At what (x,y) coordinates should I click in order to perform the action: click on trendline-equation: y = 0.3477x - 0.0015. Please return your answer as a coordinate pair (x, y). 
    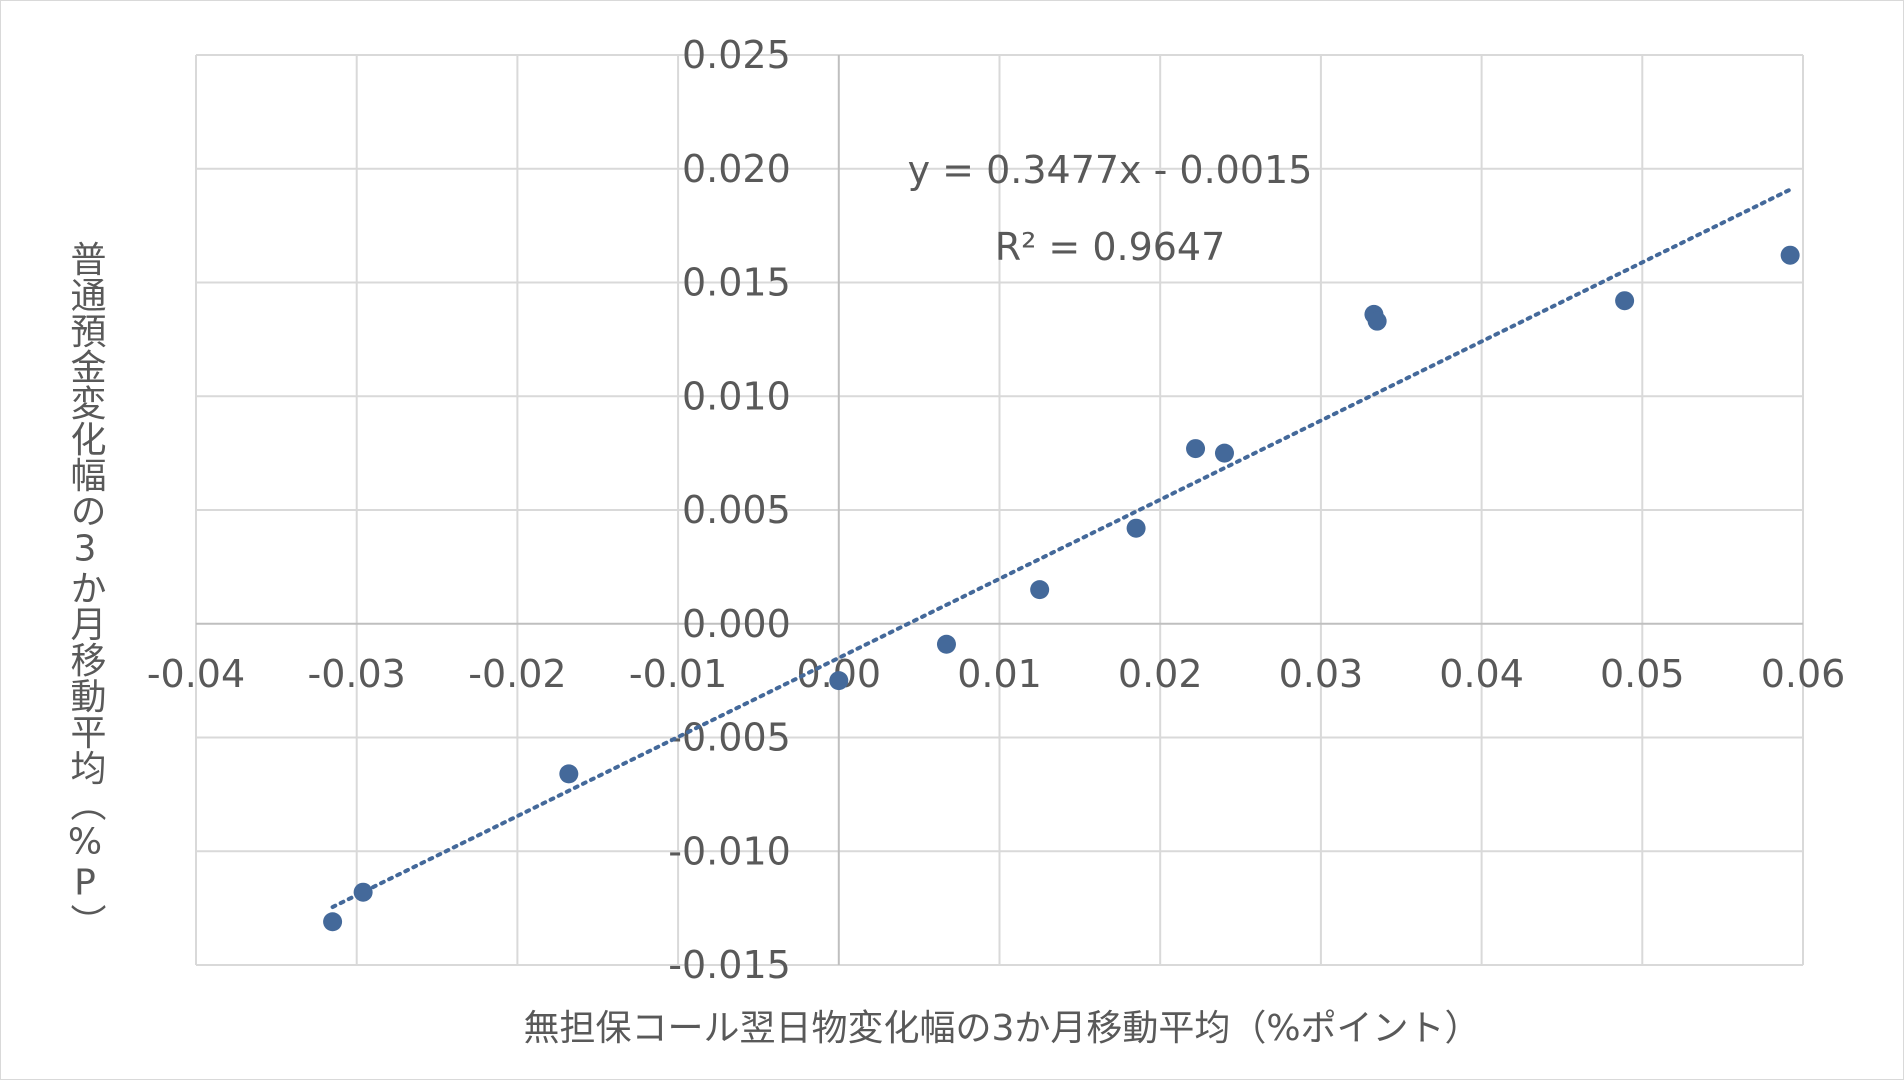
    Looking at the image, I should click on (1110, 170).